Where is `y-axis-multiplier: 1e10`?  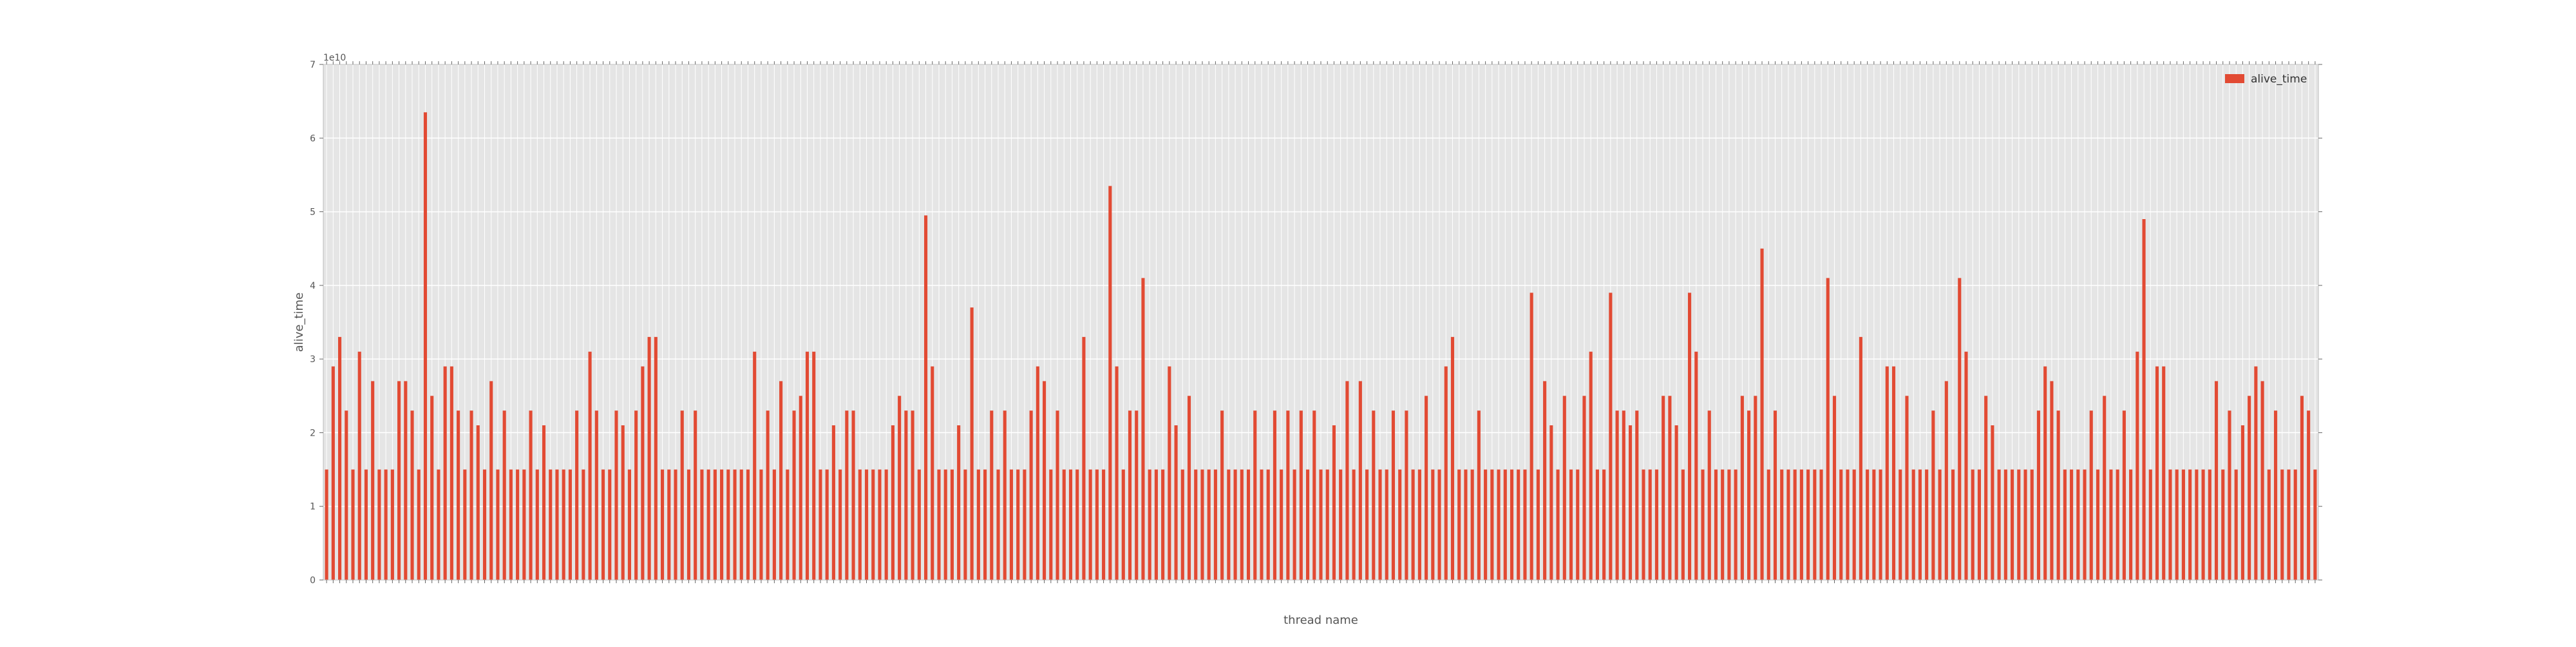
y-axis-multiplier: 1e10 is located at coordinates (334, 58).